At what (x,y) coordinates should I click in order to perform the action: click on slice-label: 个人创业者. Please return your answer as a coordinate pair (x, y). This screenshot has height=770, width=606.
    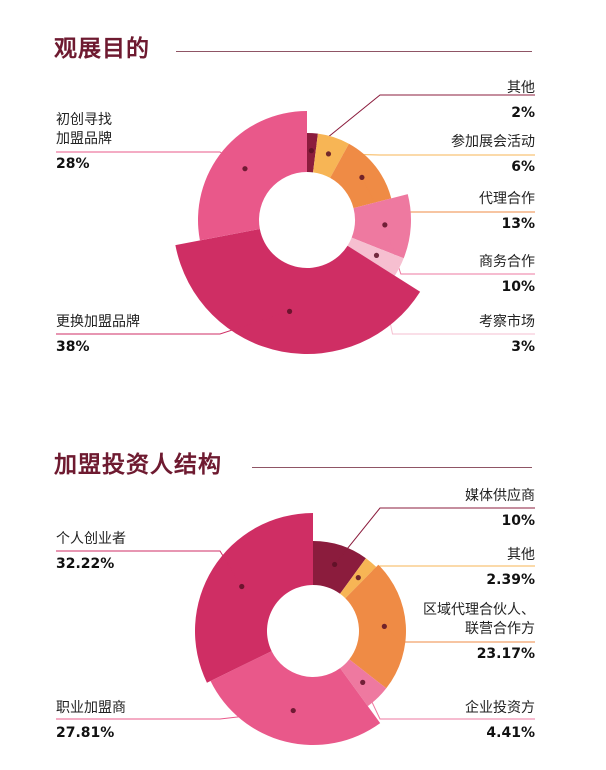
    Looking at the image, I should click on (91, 539).